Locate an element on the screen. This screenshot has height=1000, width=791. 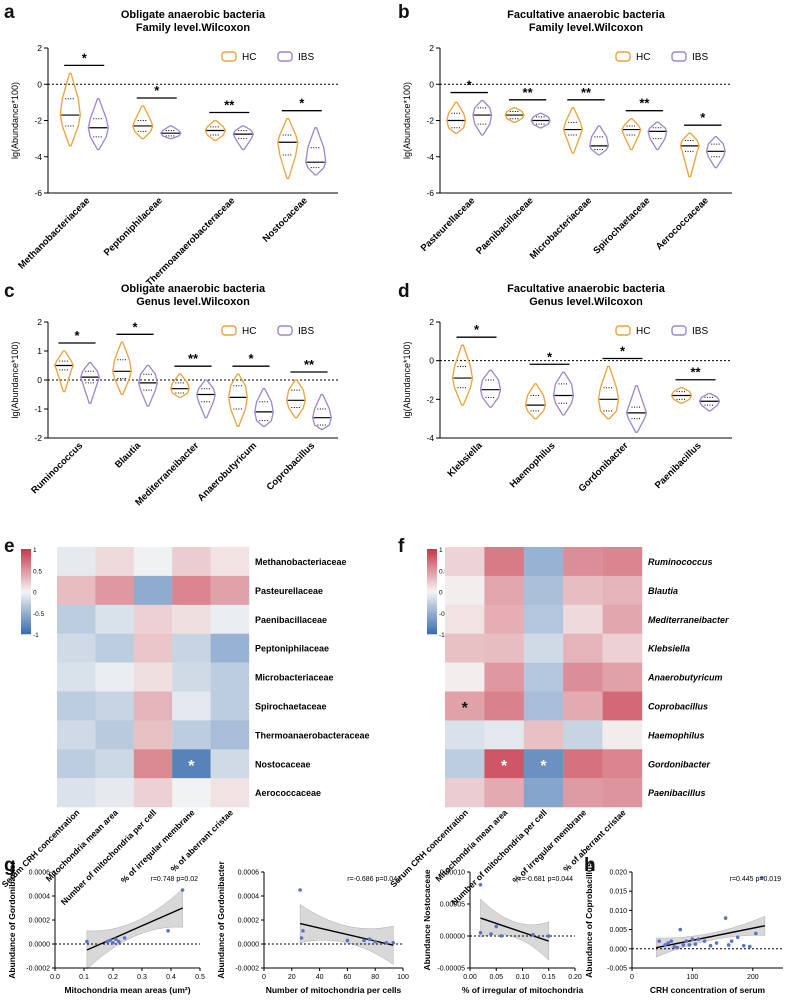
panel-f-row-label: Coprobacillus is located at coordinates (678, 706).